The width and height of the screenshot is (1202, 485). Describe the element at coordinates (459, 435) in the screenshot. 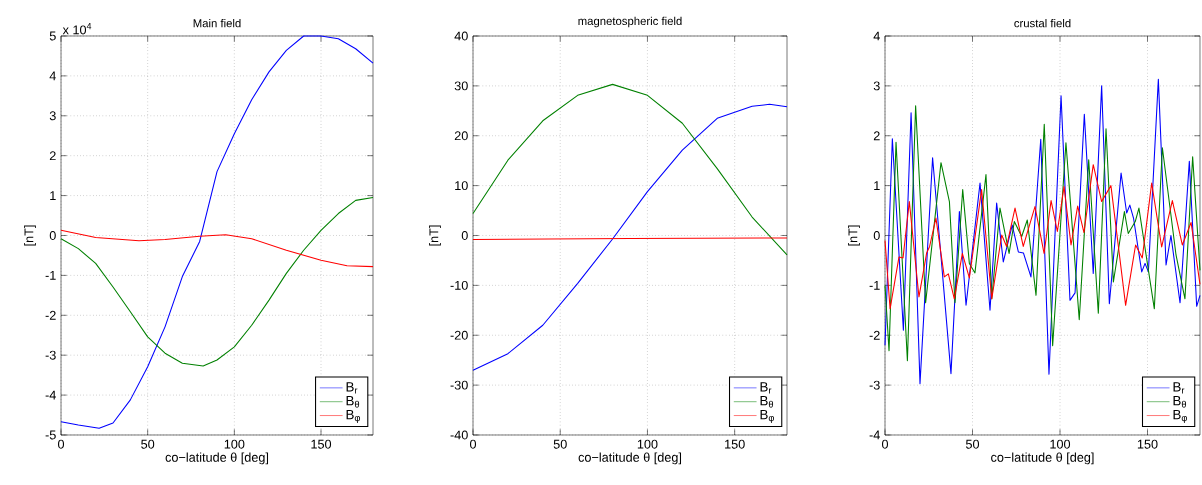

I see `y-tick-label: -40` at that location.